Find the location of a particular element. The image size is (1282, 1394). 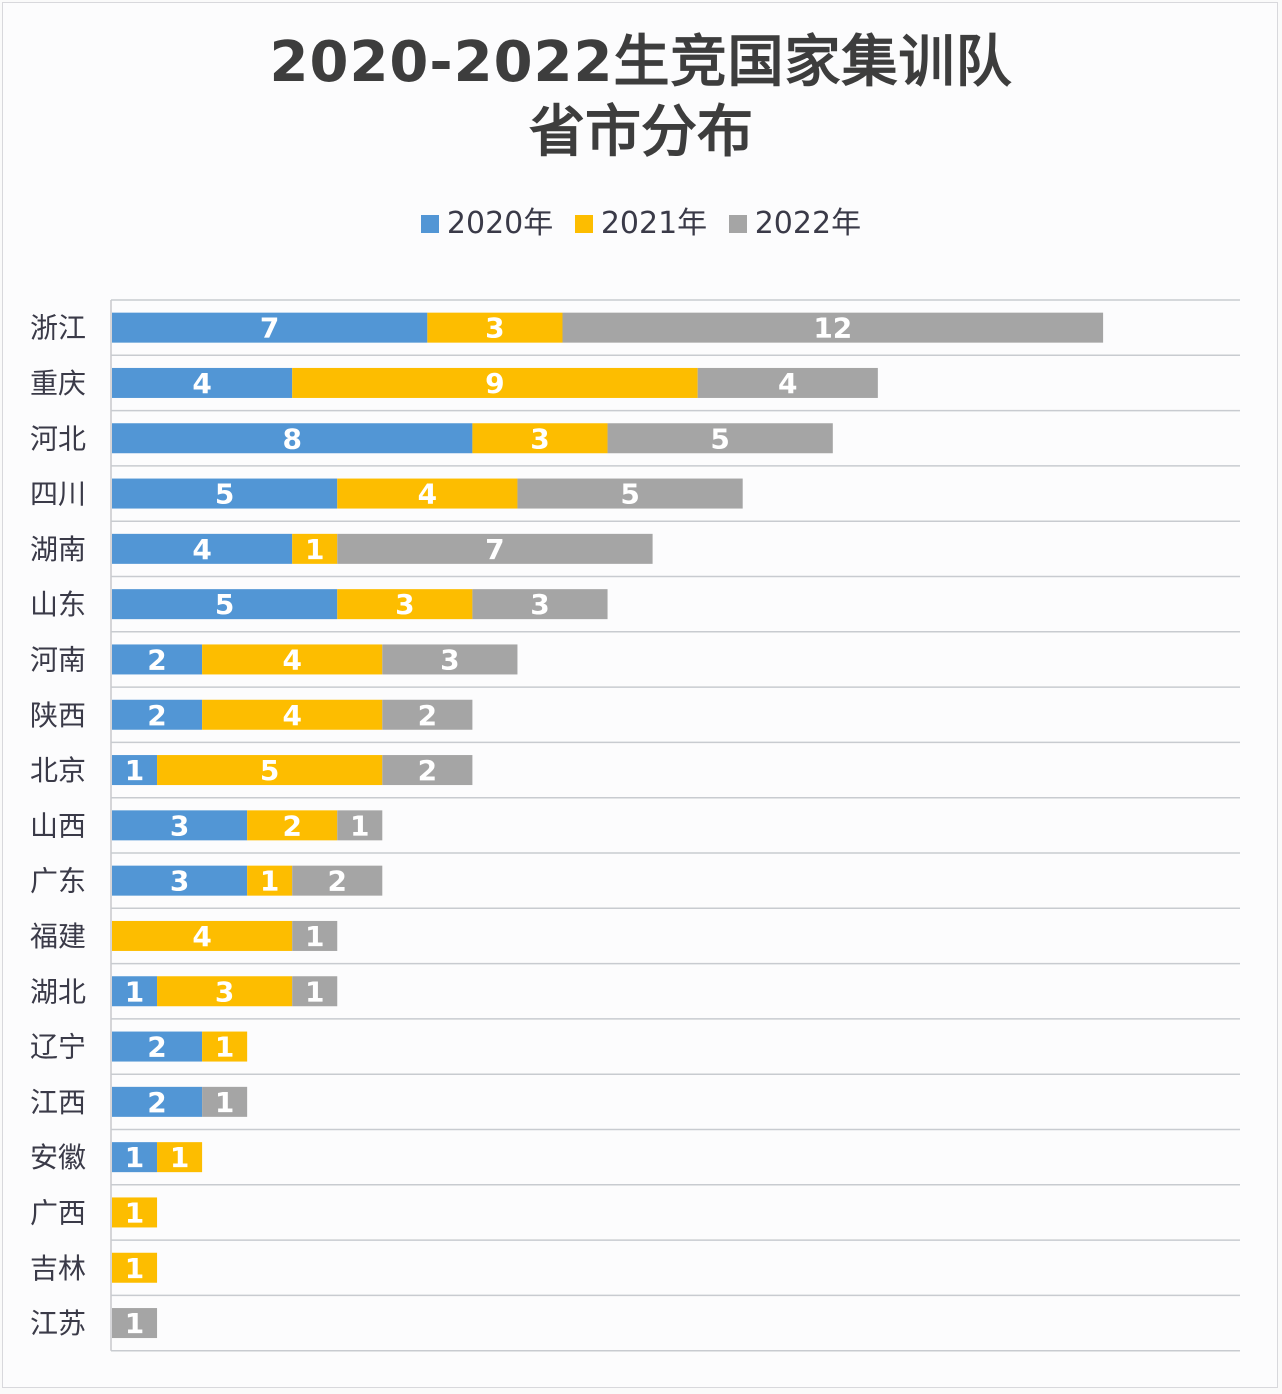

legend-swatch-2021 is located at coordinates (583, 224).